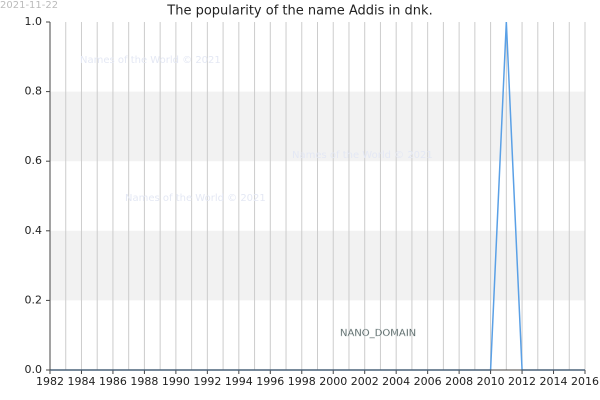 The height and width of the screenshot is (400, 600). What do you see at coordinates (207, 381) in the screenshot?
I see `x-tick-label: 1992` at bounding box center [207, 381].